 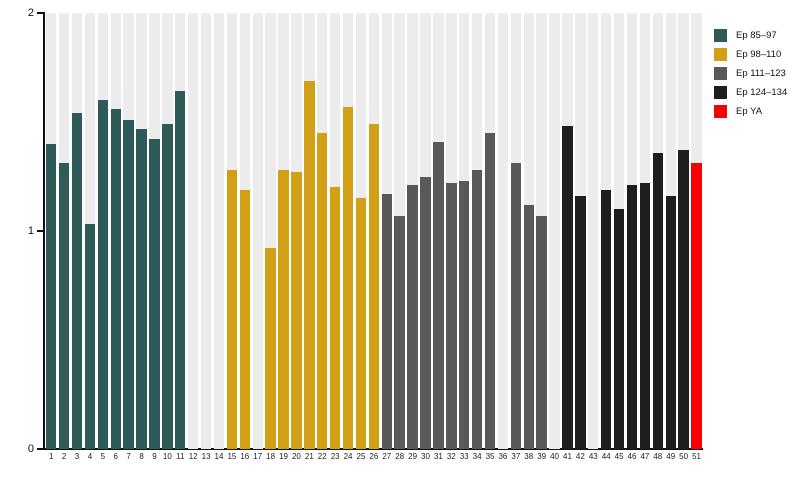 What do you see at coordinates (115, 456) in the screenshot?
I see `x-tick-label: 6` at bounding box center [115, 456].